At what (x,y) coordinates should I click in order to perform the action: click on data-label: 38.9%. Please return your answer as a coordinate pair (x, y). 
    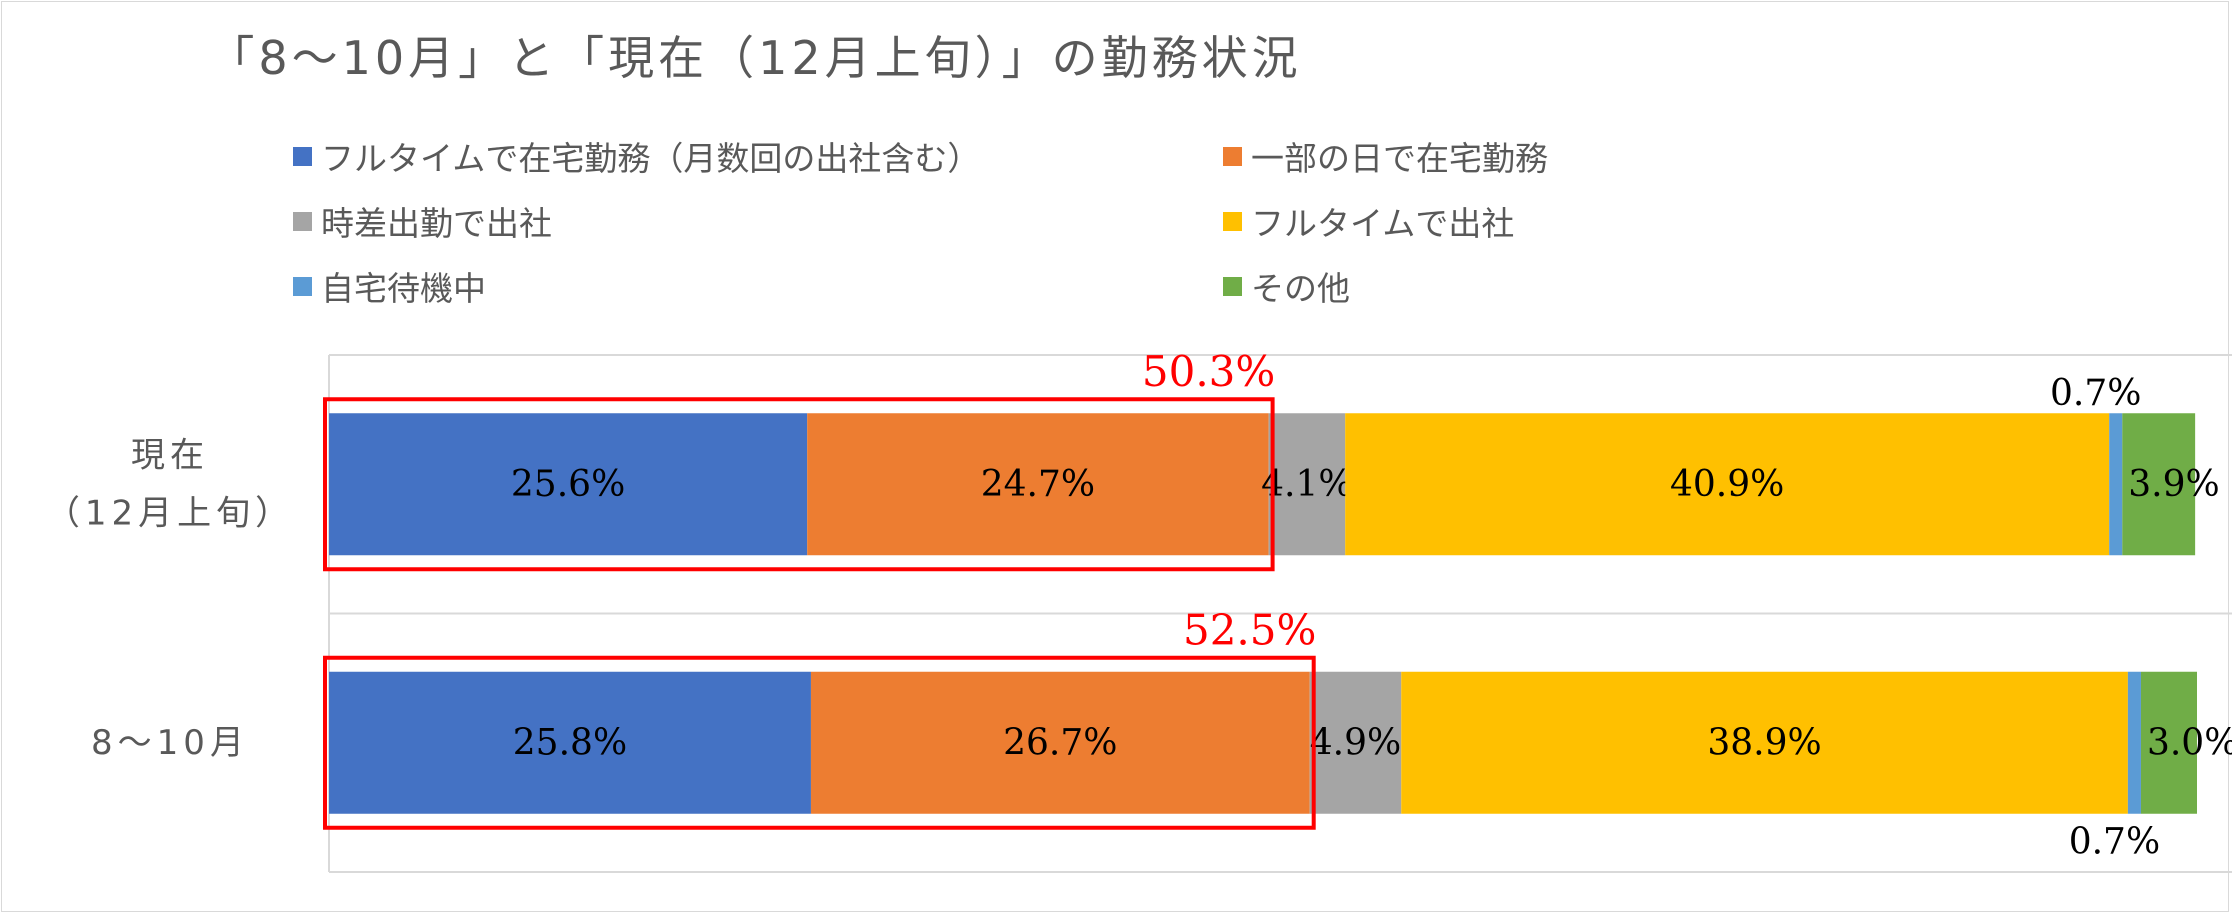
    Looking at the image, I should click on (1764, 742).